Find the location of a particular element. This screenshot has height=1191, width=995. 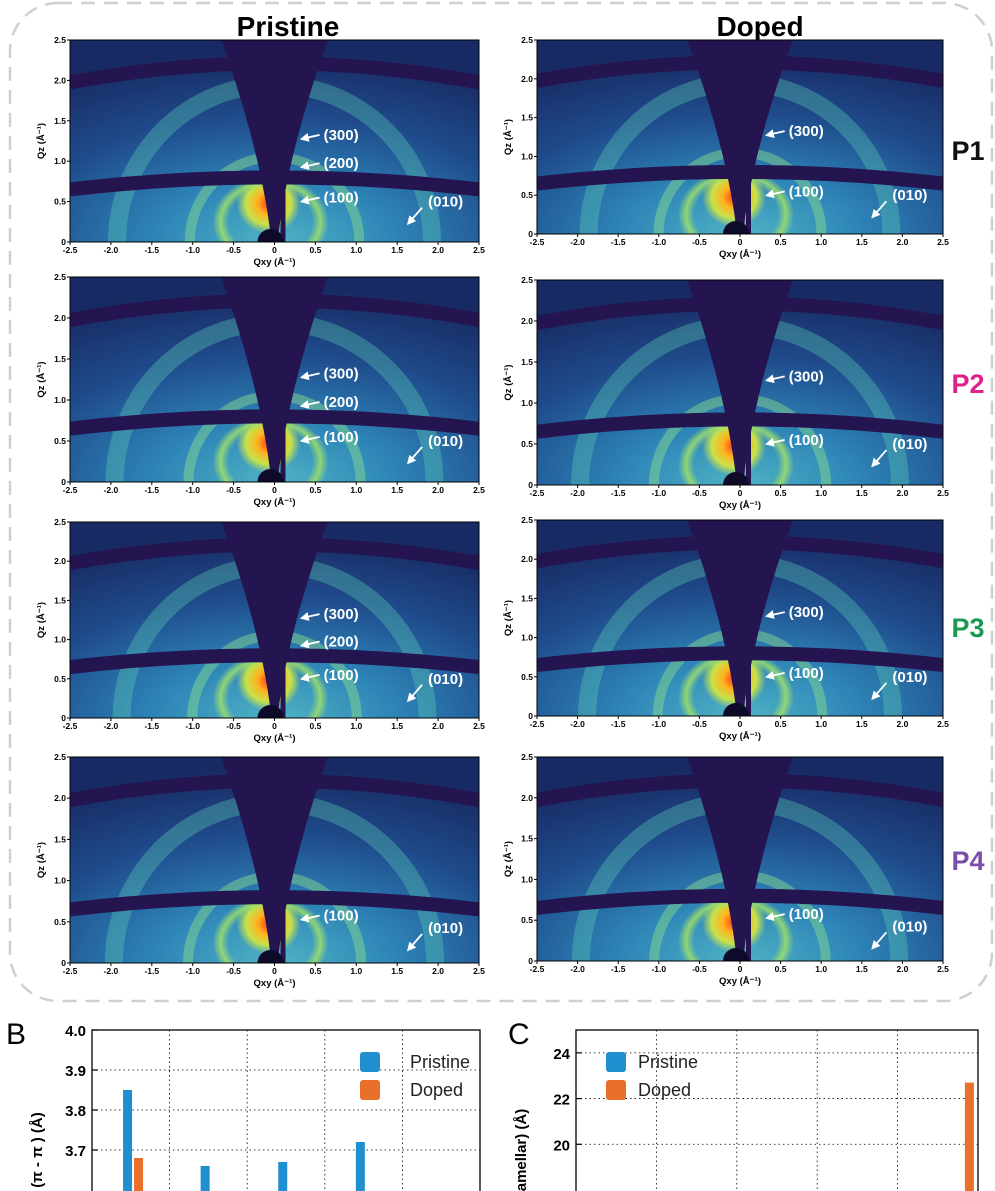

y-axis-label: Qz (Å⁻¹) is located at coordinates (41, 860).